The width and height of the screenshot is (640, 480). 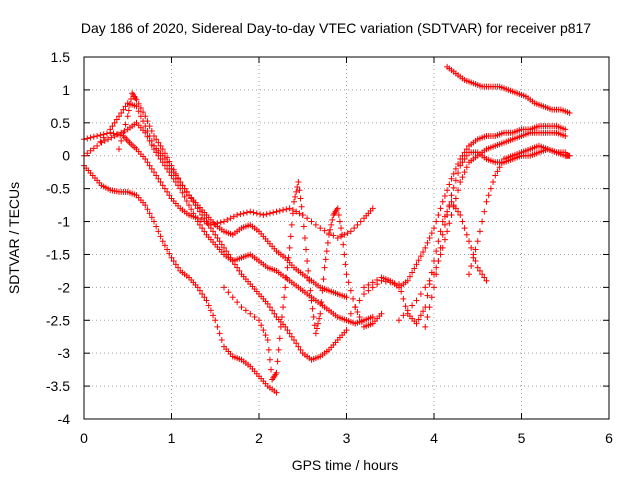 I want to click on y-tick-label: -2, so click(x=64, y=287).